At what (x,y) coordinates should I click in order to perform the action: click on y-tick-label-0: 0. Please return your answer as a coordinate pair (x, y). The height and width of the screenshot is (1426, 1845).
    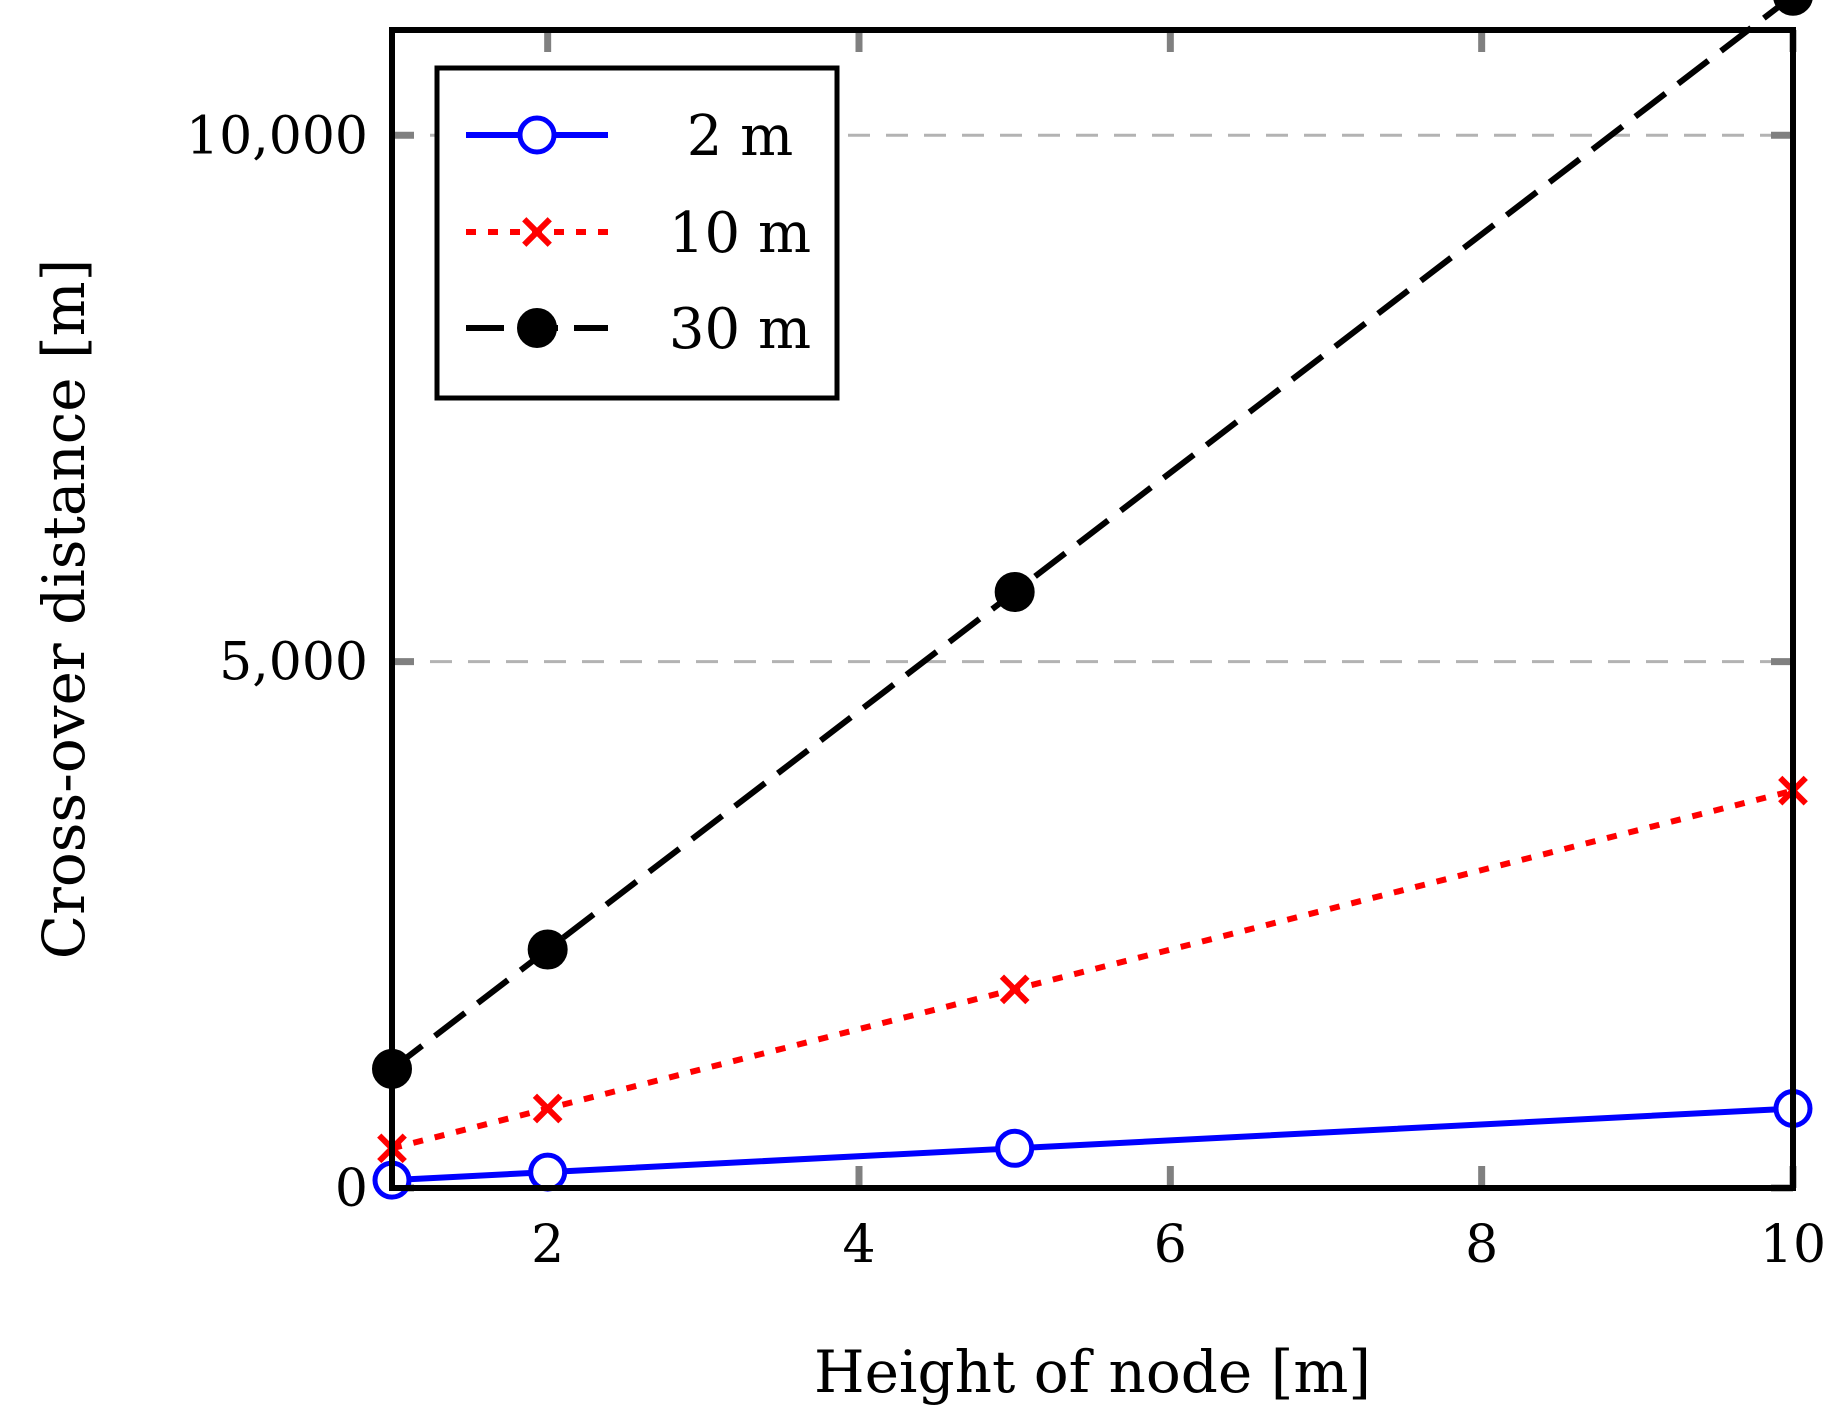
    Looking at the image, I should click on (351, 1189).